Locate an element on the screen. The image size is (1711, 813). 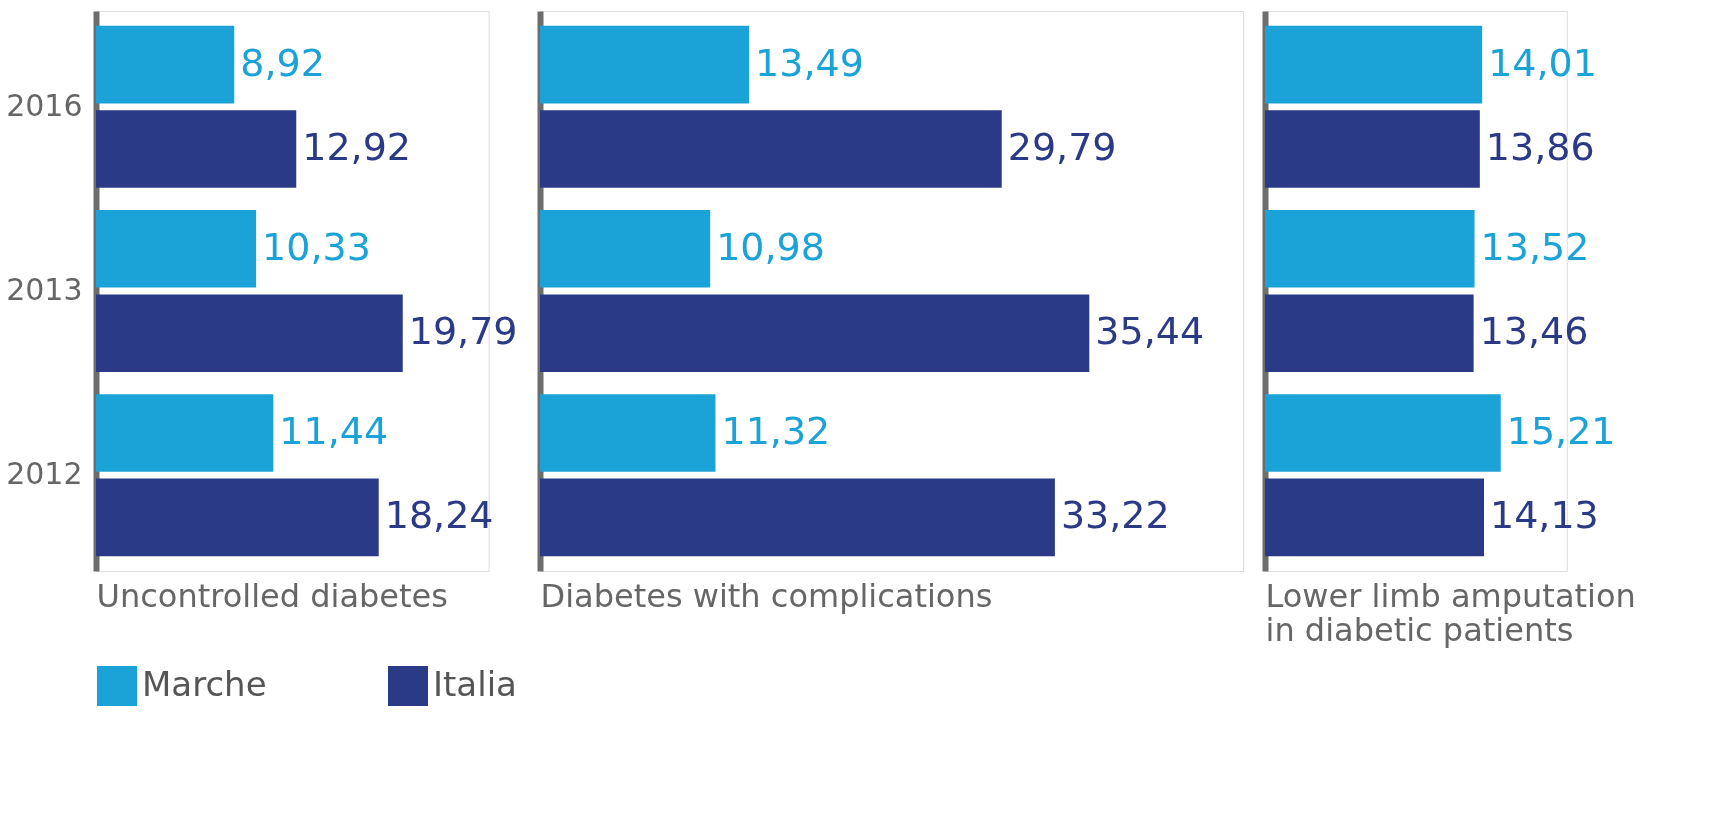
data-label: 15,21 is located at coordinates (1561, 431).